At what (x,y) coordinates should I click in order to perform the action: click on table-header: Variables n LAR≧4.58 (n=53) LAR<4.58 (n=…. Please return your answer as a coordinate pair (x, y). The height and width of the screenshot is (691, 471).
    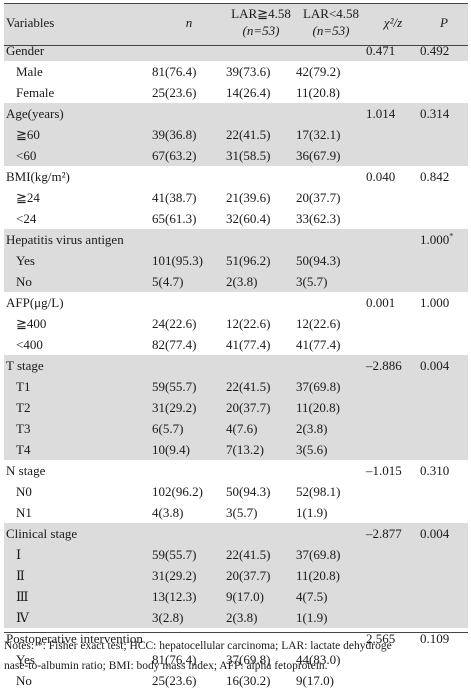
    Looking at the image, I should click on (236, 22).